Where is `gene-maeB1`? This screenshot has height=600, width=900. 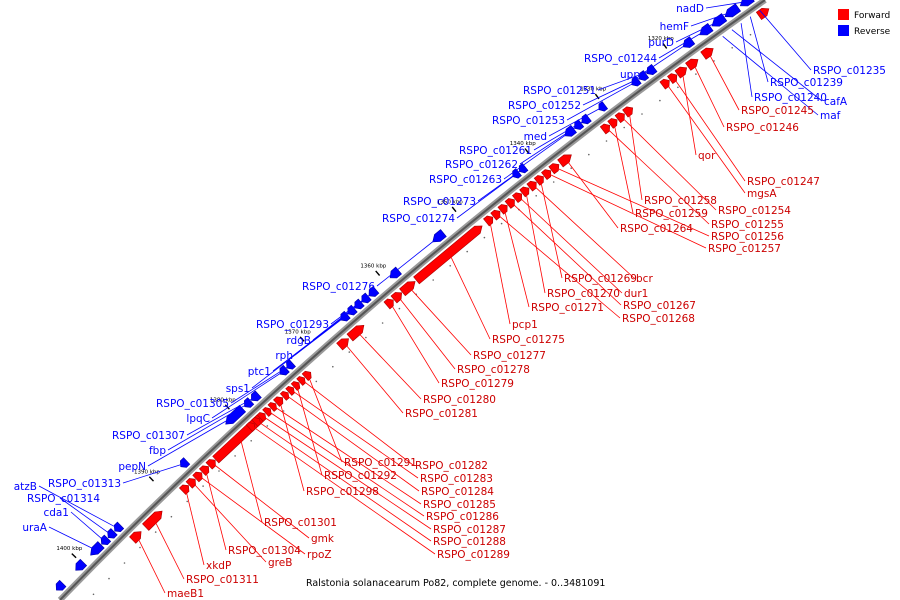
gene-maeB1 is located at coordinates (135, 537).